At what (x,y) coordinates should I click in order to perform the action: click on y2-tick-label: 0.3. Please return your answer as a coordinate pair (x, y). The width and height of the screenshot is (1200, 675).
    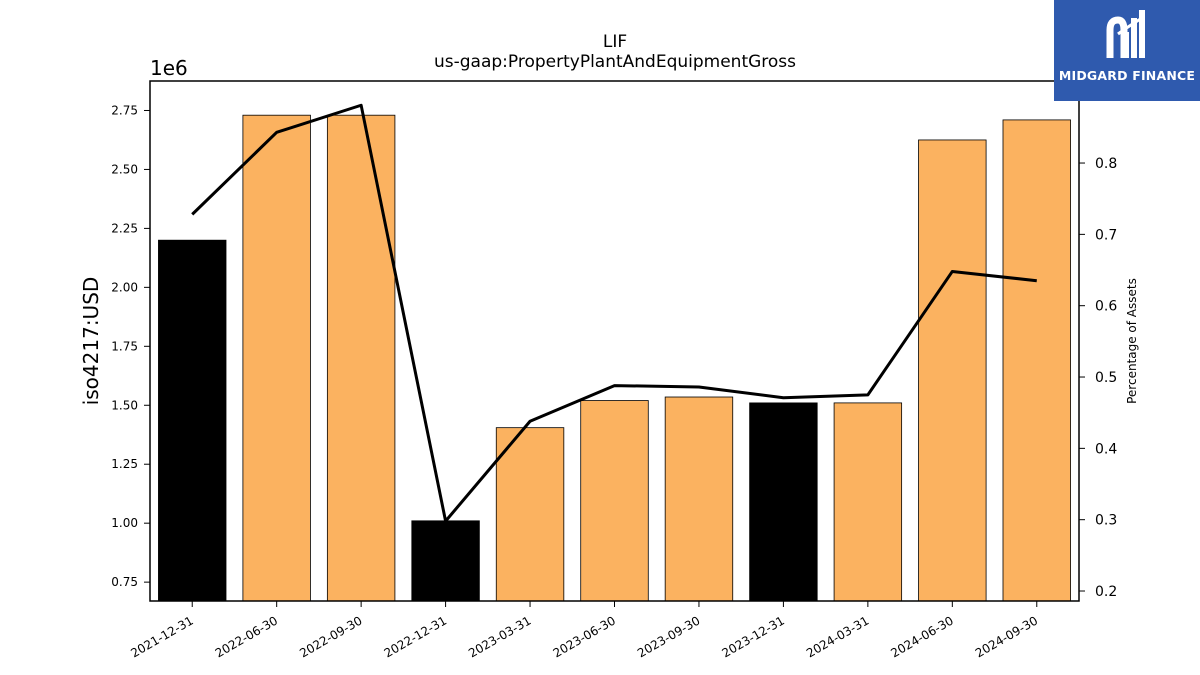
    Looking at the image, I should click on (1106, 521).